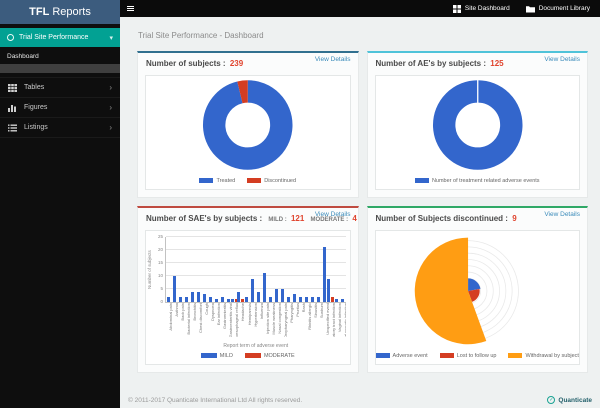  Describe the element at coordinates (269, 356) in the screenshot. I see `legend-item: MODERATE` at that location.